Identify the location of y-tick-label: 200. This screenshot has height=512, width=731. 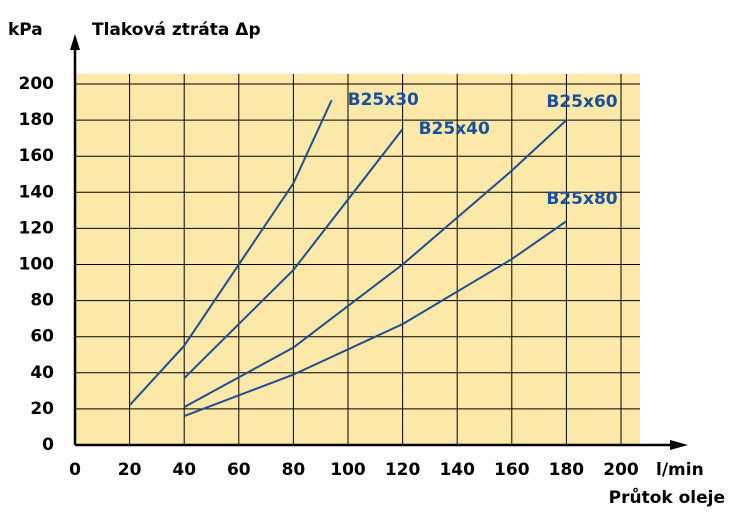
(37, 84).